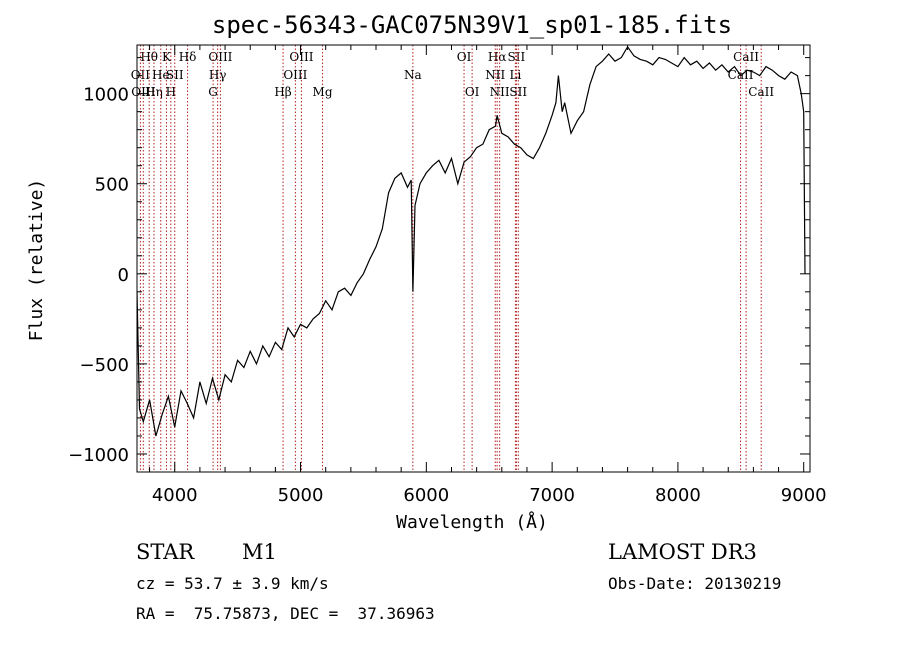 This screenshot has width=900, height=649. Describe the element at coordinates (161, 75) in the screenshot. I see `line-label: He` at that location.